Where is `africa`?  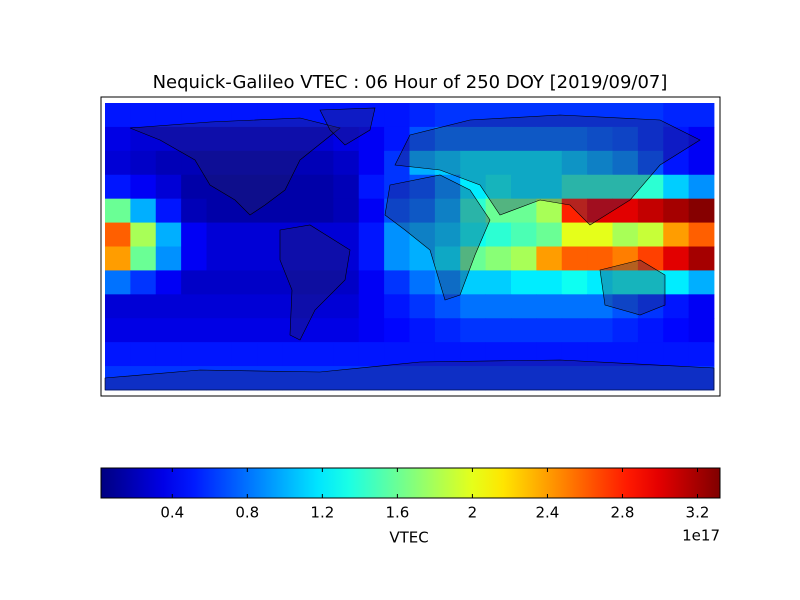
africa is located at coordinates (437, 237).